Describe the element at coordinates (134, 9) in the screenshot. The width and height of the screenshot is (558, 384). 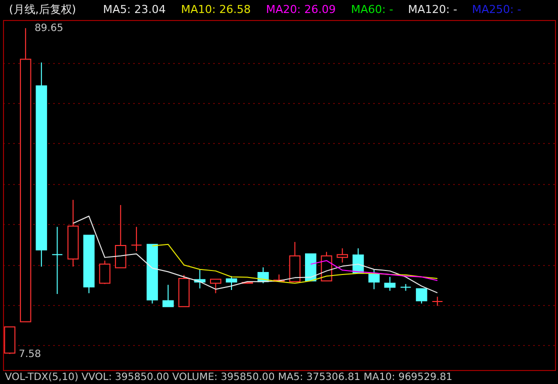
I see `text: MA5: 23.04` at that location.